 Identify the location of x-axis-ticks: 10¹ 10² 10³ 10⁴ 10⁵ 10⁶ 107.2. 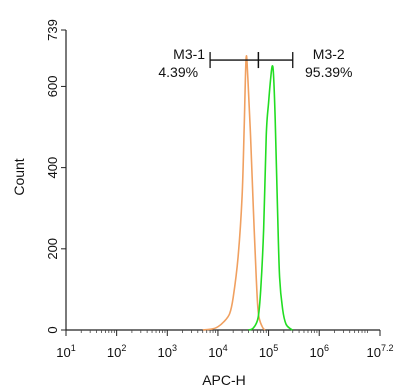
(224, 345).